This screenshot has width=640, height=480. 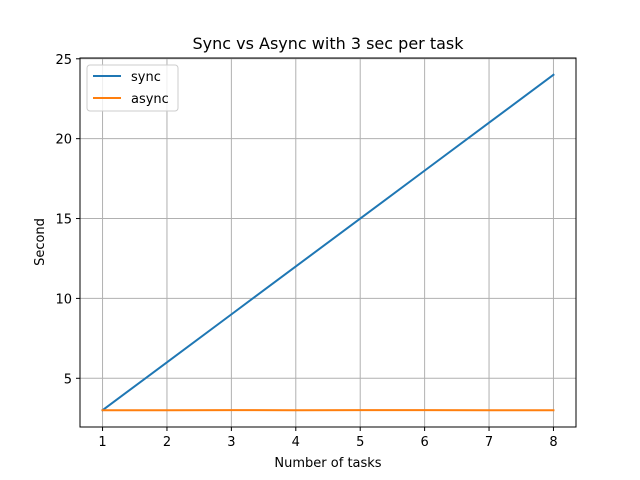 I want to click on x-axis-label: Number of tasks, so click(x=327, y=463).